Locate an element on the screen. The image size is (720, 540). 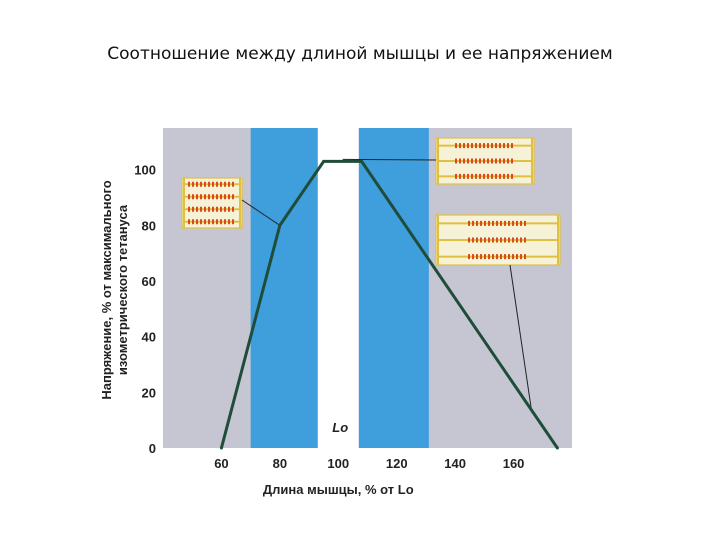
shaded-bands is located at coordinates (339, 288).